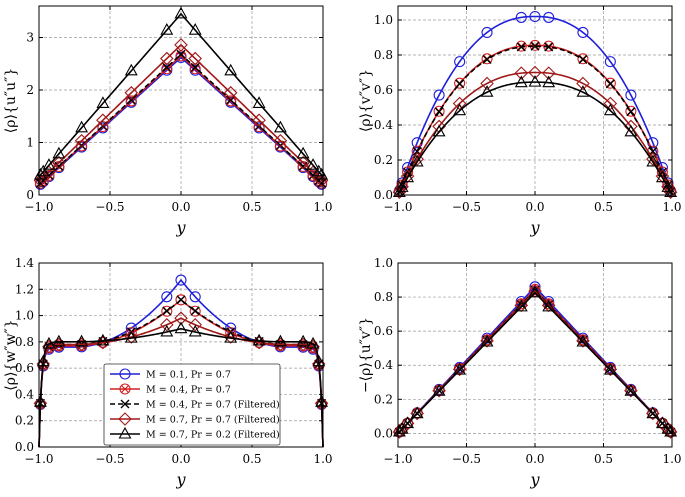  Describe the element at coordinates (30, 90) in the screenshot. I see `y-tick-label: 2` at that location.